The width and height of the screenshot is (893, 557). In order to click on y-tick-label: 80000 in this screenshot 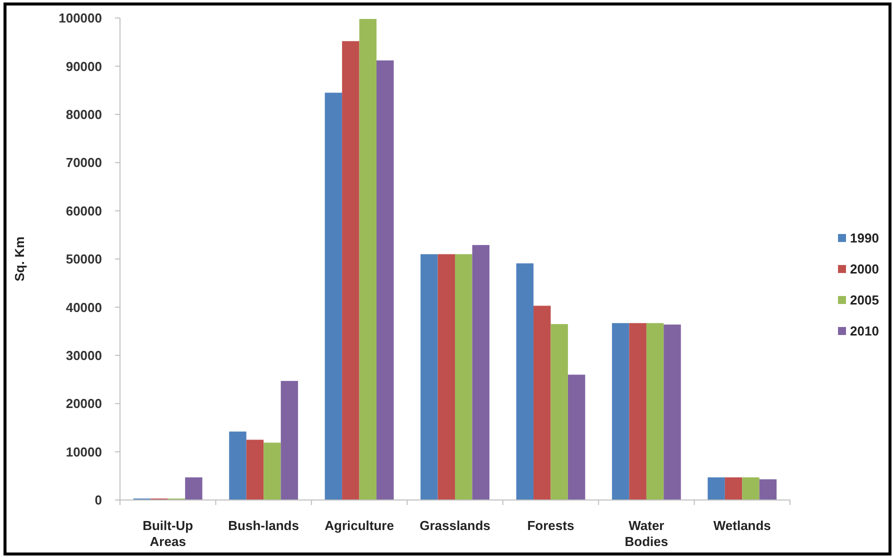, I will do `click(84, 114)`.